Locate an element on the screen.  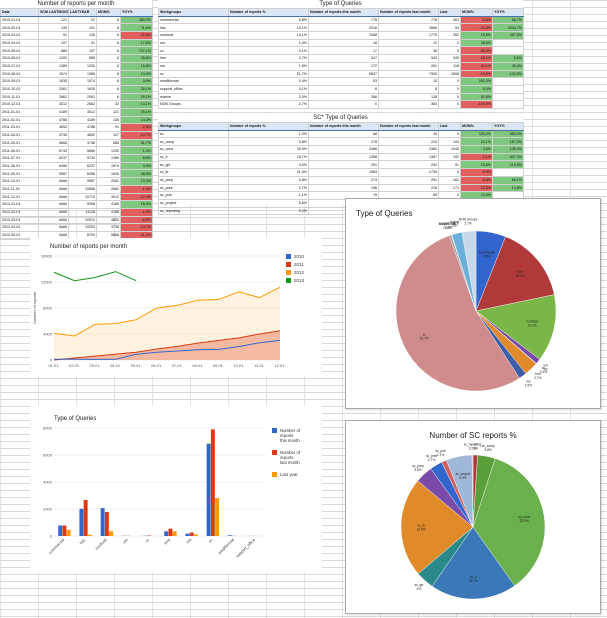
table-row: commercial 5,8% 778 778 461 -0,6% 68,7% is located at coordinates (341, 20).